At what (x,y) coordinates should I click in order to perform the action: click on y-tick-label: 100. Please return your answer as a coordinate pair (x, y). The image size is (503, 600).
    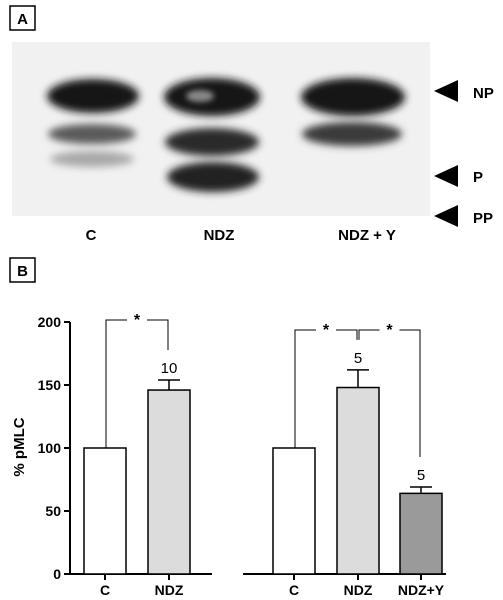
    Looking at the image, I should click on (50, 448).